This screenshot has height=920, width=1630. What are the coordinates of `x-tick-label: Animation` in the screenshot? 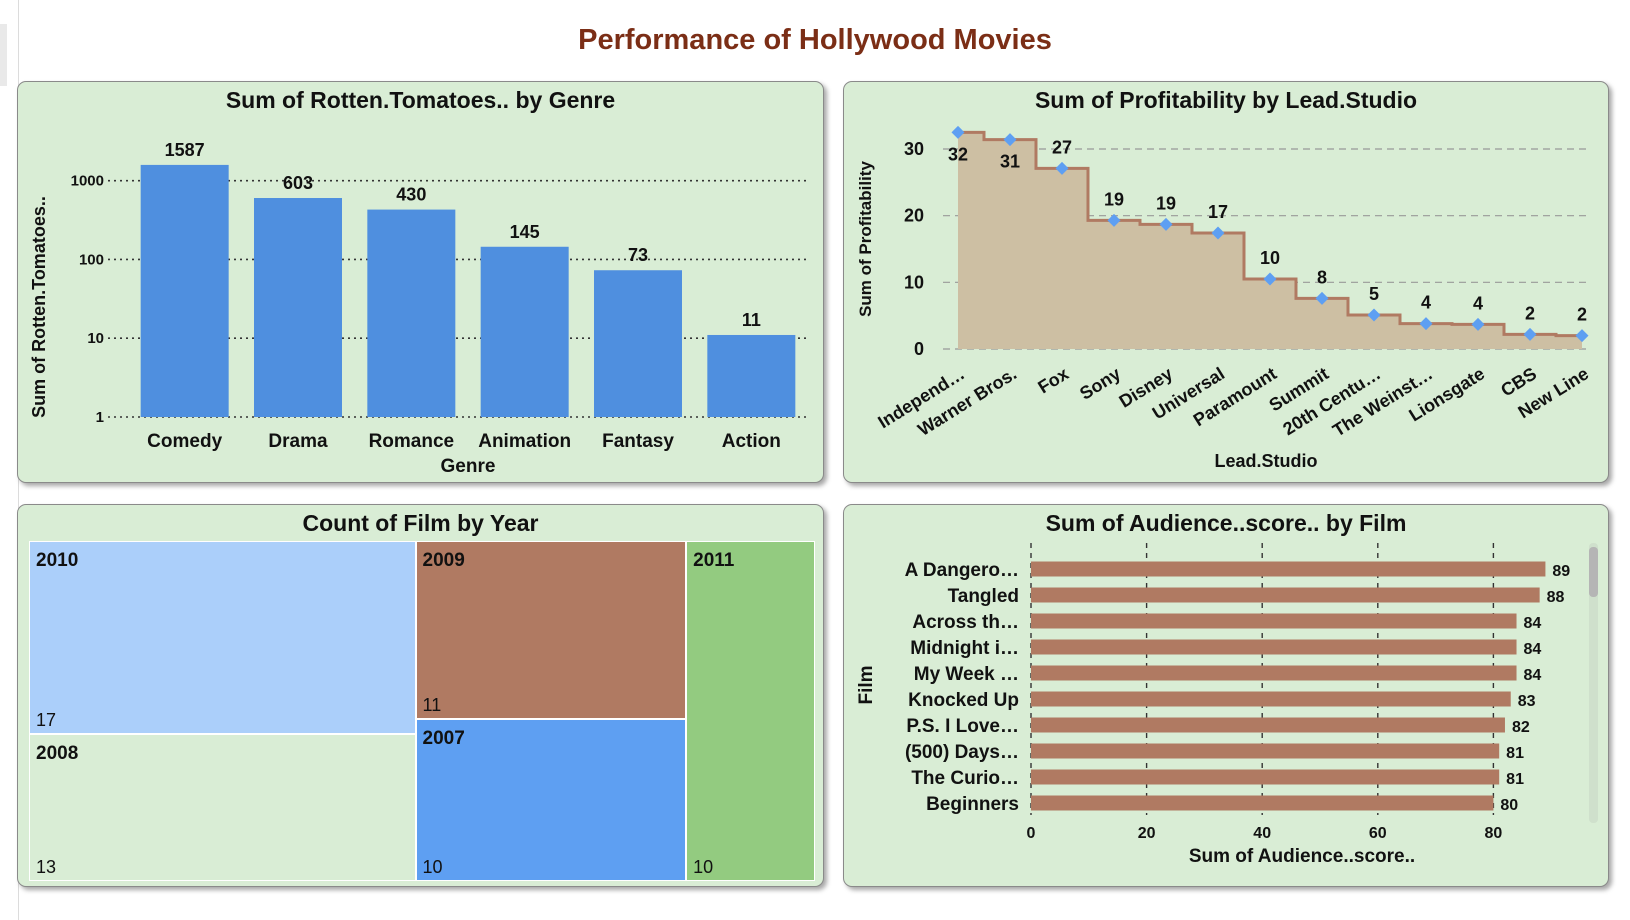 It's located at (524, 441).